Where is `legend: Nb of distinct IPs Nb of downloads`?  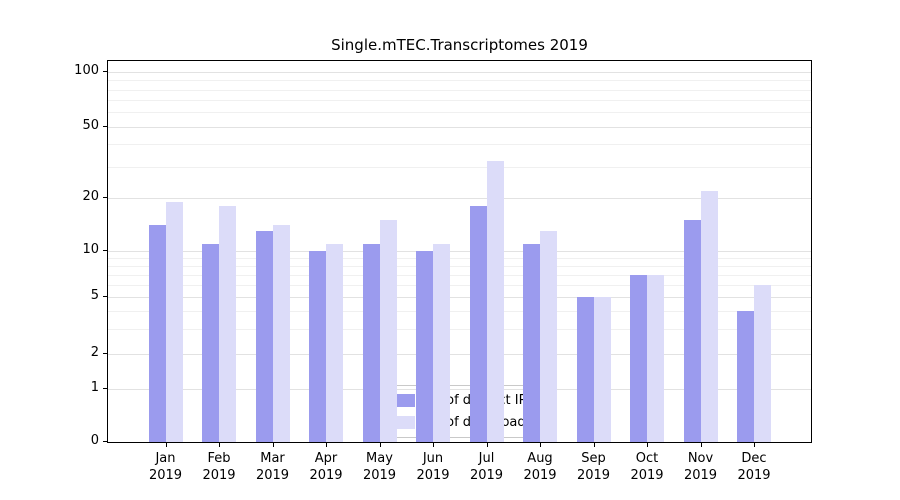 legend: Nb of distinct IPs Nb of downloads is located at coordinates (461, 411).